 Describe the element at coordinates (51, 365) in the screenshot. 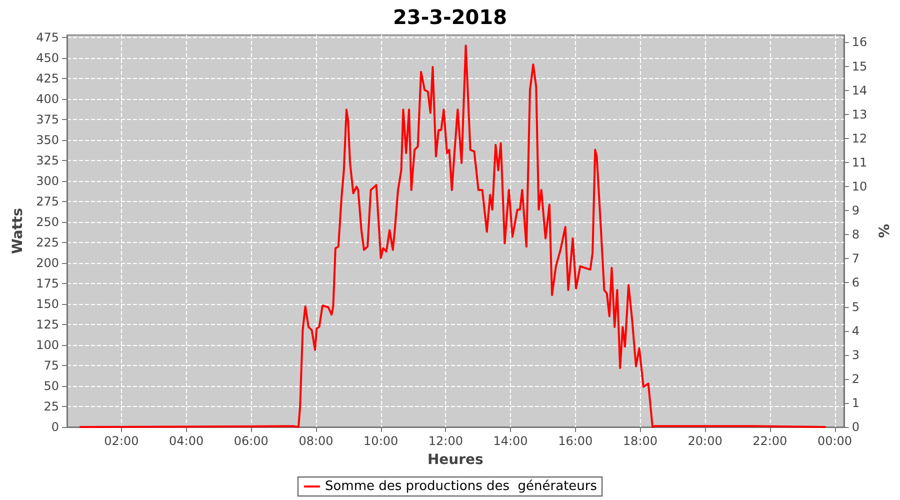

I see `y-tick-label: 75` at that location.